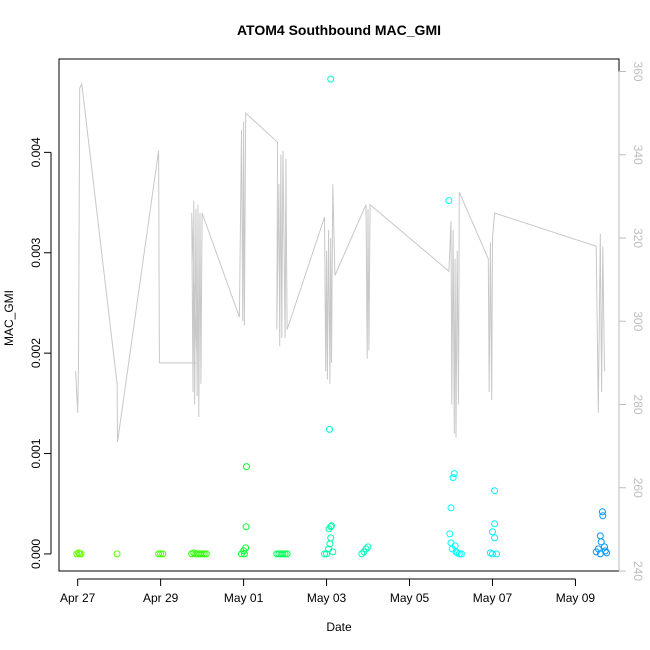 Image resolution: width=650 pixels, height=650 pixels. Describe the element at coordinates (638, 238) in the screenshot. I see `y2-tick-label: 320` at that location.